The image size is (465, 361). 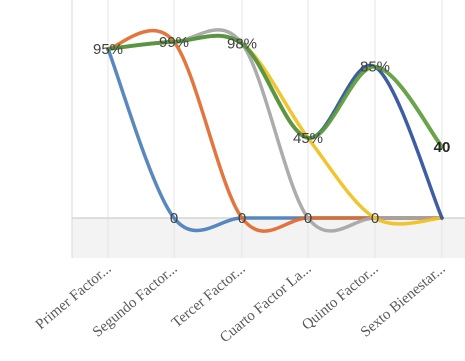 I want to click on data-label-1: 99%, so click(x=174, y=42).